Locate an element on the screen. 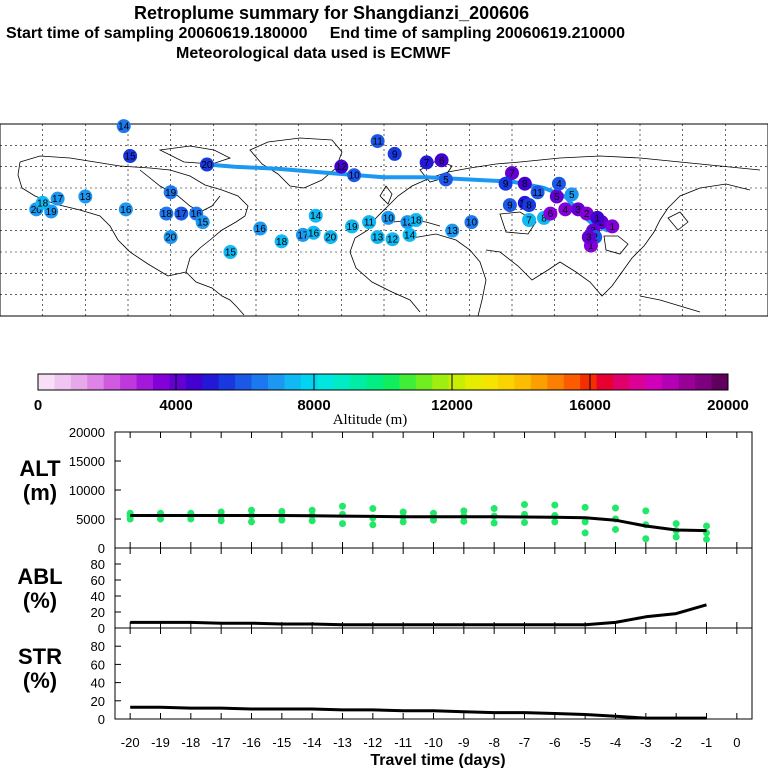 This screenshot has height=768, width=768. plume-label: 6 is located at coordinates (442, 161).